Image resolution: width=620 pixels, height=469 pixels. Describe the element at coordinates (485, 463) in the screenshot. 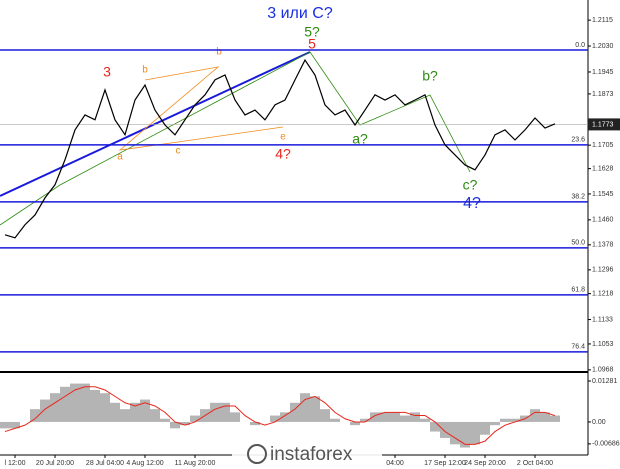

I see `x-tick-label: 24 Sep 20:00` at that location.